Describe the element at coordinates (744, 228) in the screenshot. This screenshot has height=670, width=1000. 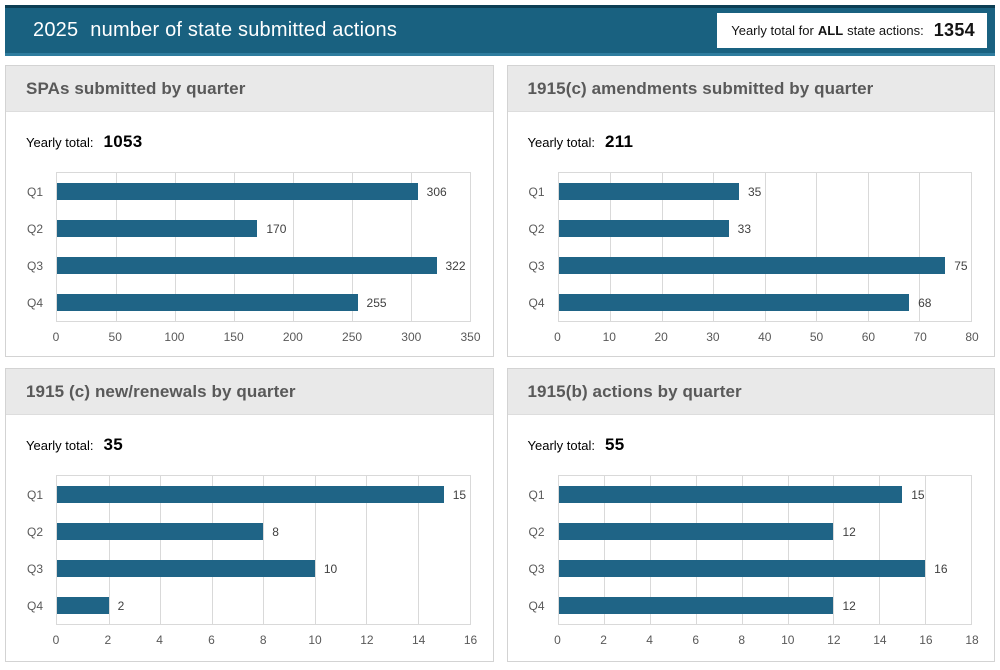
I see `bar-value-label: 33` at that location.